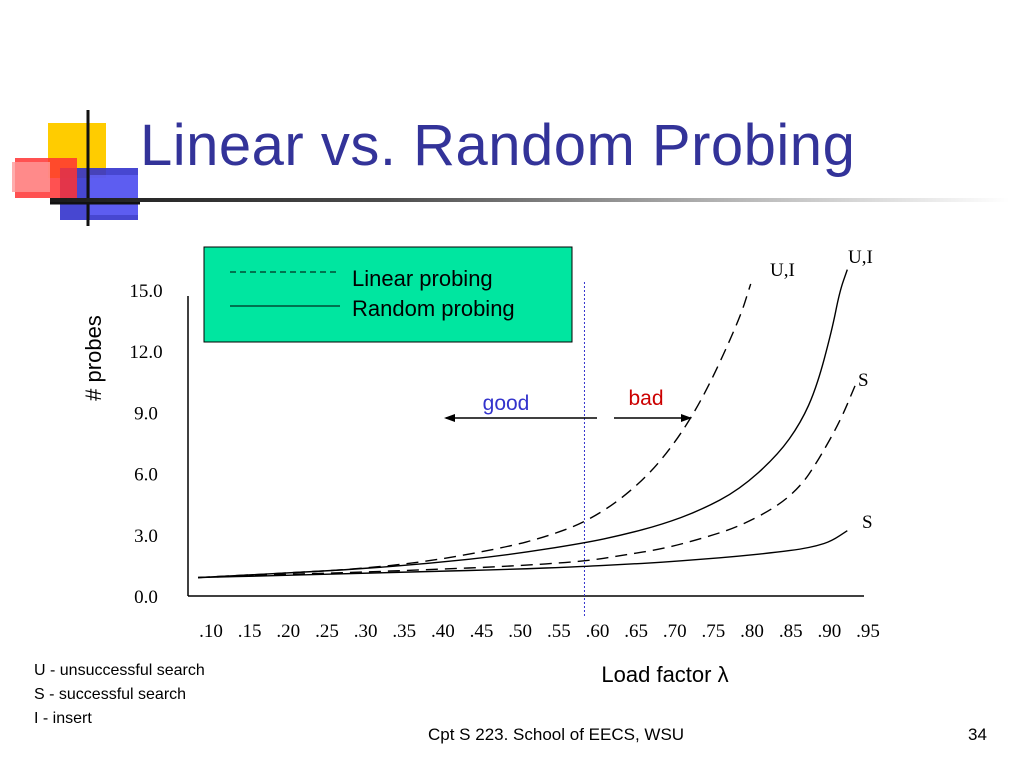 This screenshot has width=1024, height=768. Describe the element at coordinates (791, 631) in the screenshot. I see `x-tick-label: .85` at that location.